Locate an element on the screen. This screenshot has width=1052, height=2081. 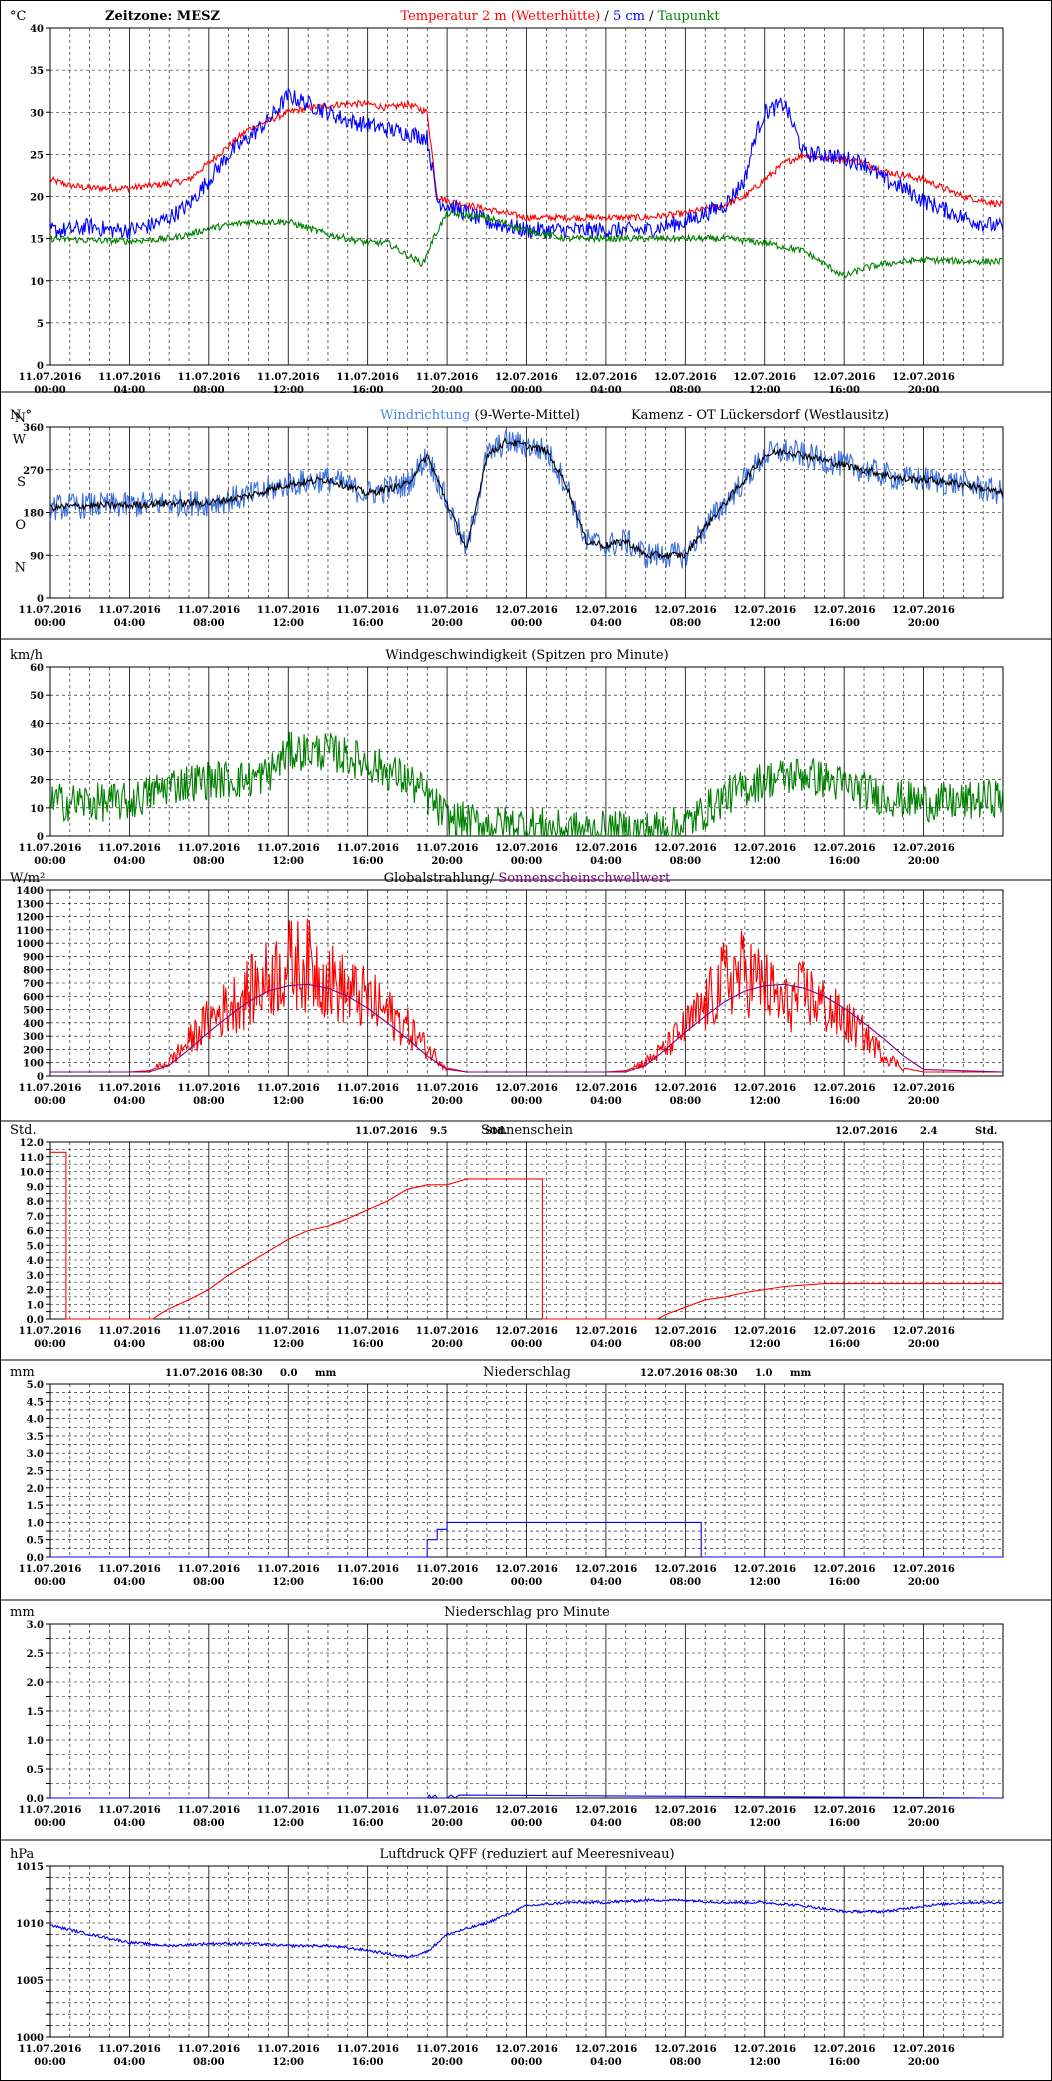
y-tick-label: 0 is located at coordinates (40, 1077).